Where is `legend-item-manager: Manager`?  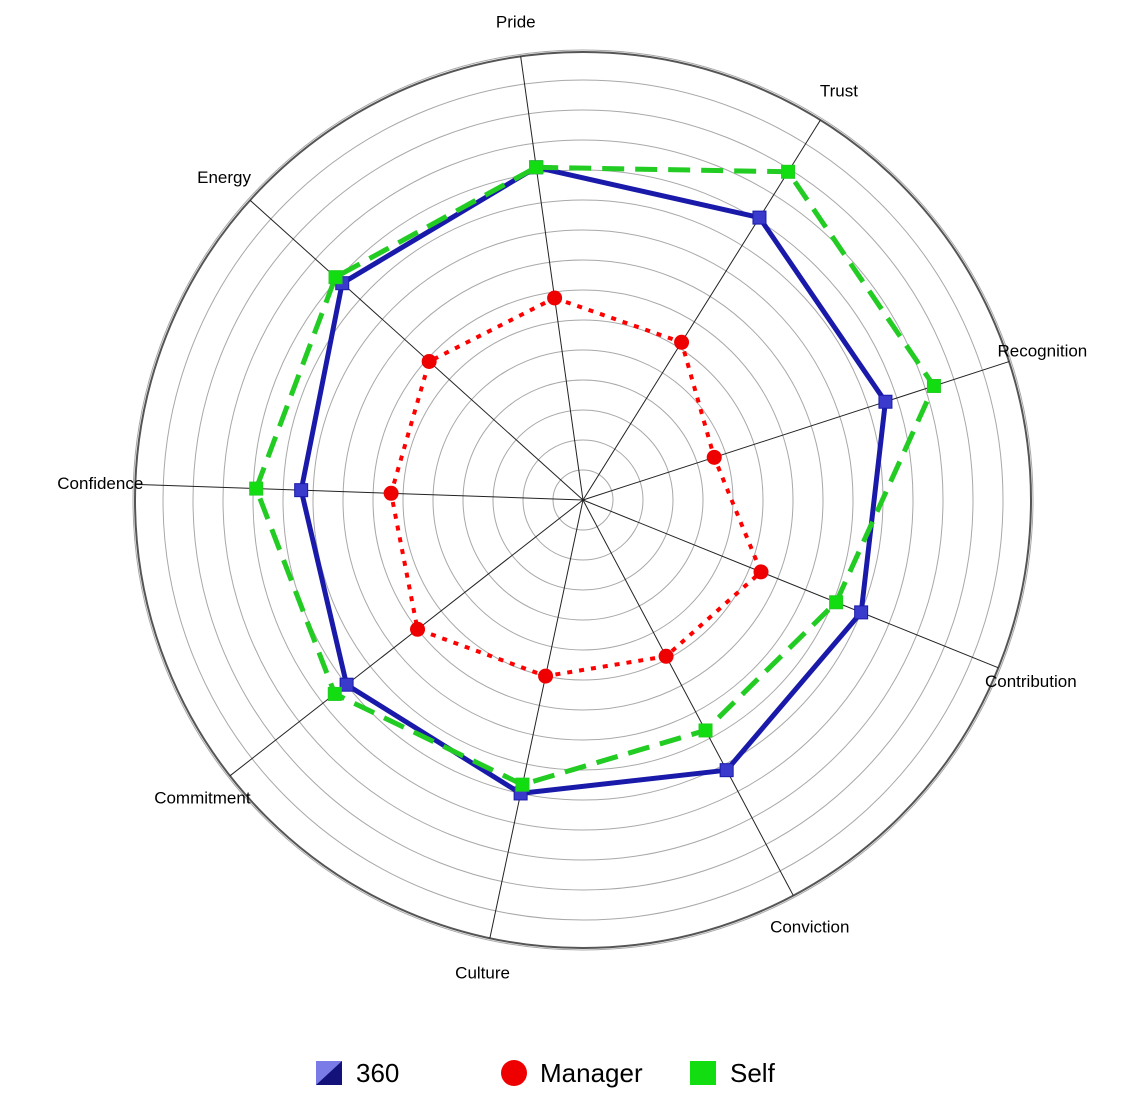 legend-item-manager: Manager is located at coordinates (572, 1073).